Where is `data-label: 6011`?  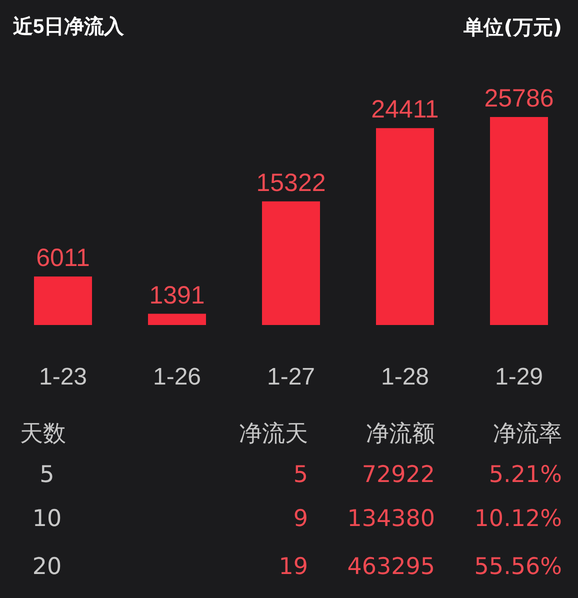
data-label: 6011 is located at coordinates (63, 258).